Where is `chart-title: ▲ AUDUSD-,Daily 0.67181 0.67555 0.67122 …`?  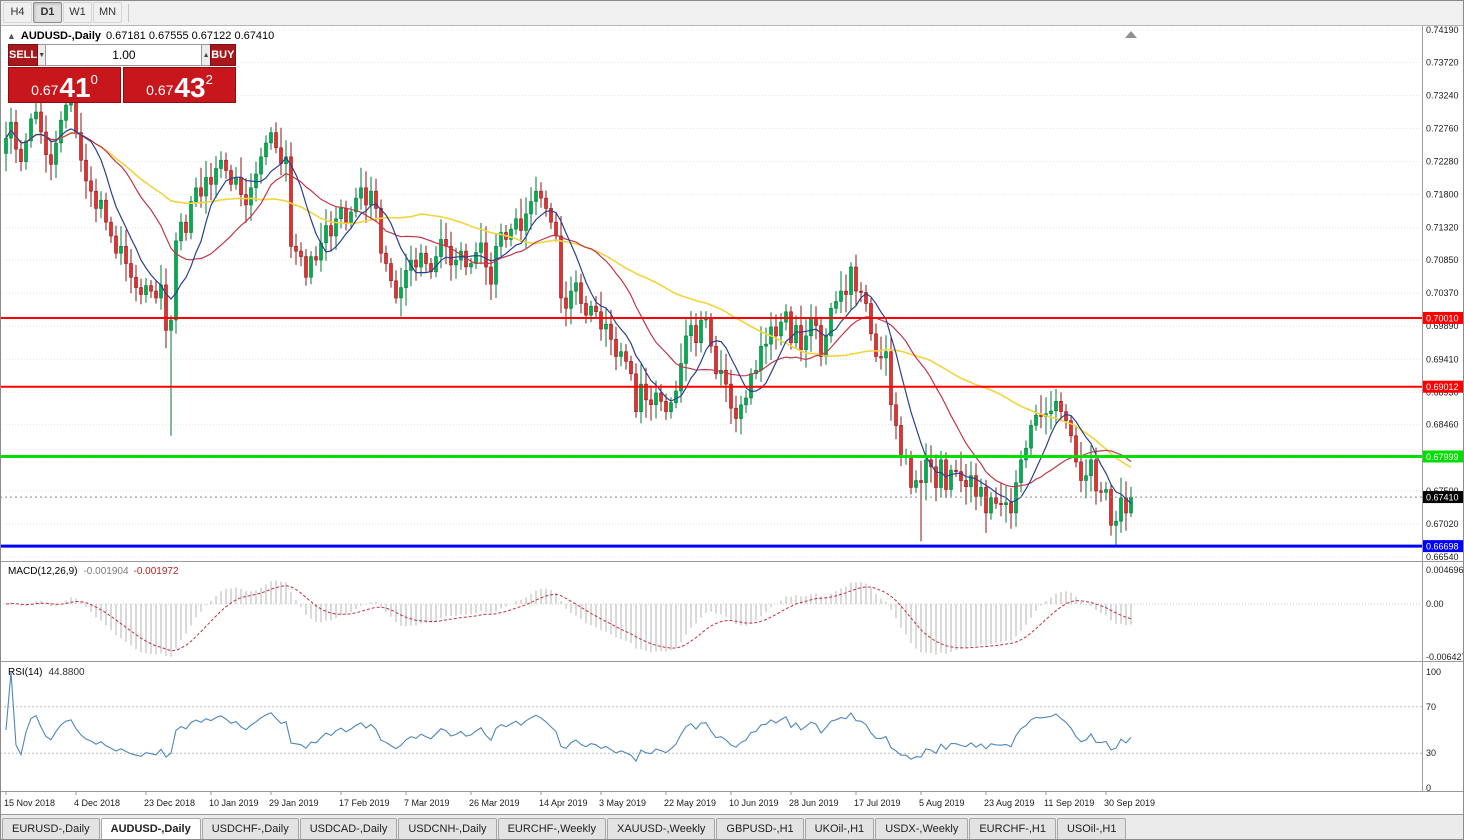 chart-title: ▲ AUDUSD-,Daily 0.67181 0.67555 0.67122 … is located at coordinates (140, 36).